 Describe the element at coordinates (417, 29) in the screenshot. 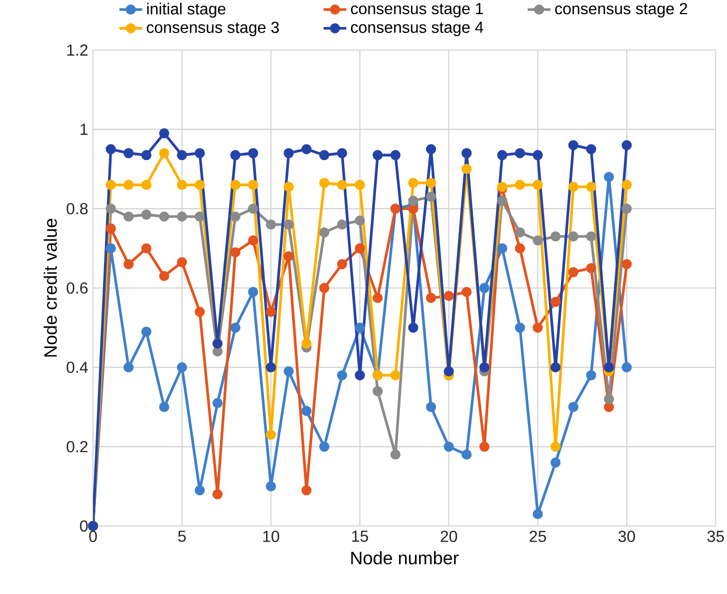

I see `legend-label: consensus stage 4` at that location.